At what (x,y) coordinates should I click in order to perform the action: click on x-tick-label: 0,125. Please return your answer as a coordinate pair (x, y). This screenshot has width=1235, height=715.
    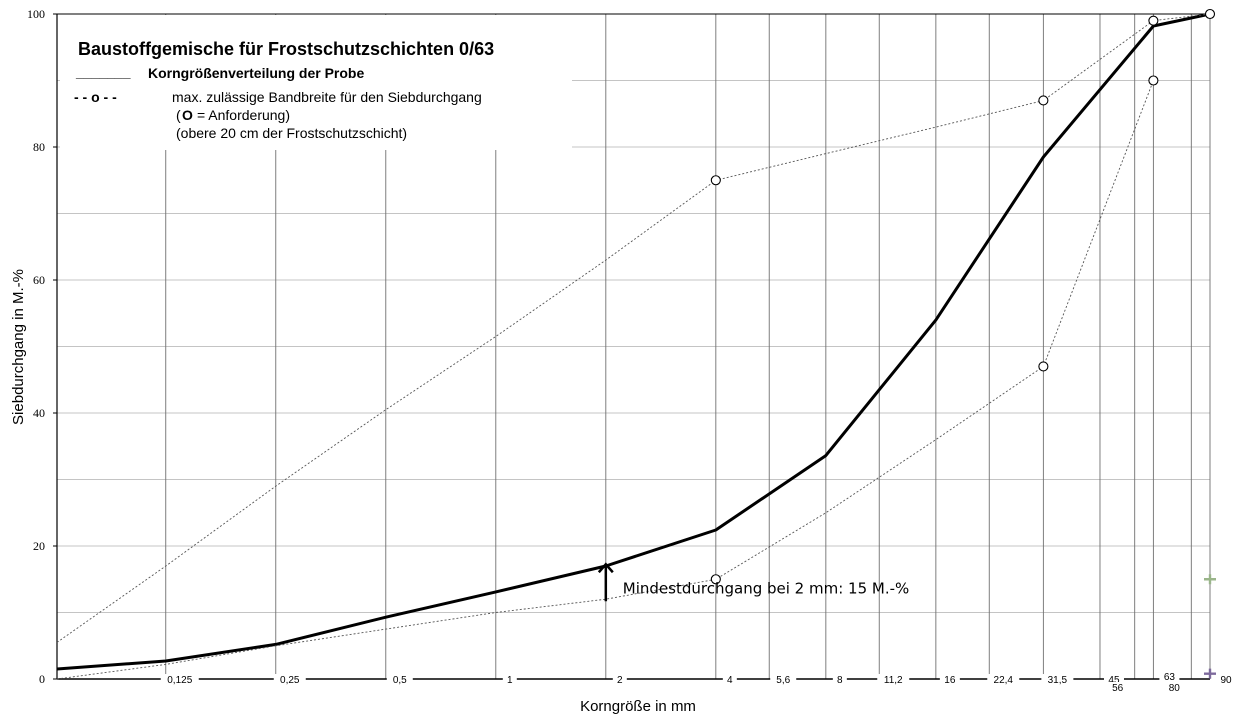
    Looking at the image, I should click on (179, 680).